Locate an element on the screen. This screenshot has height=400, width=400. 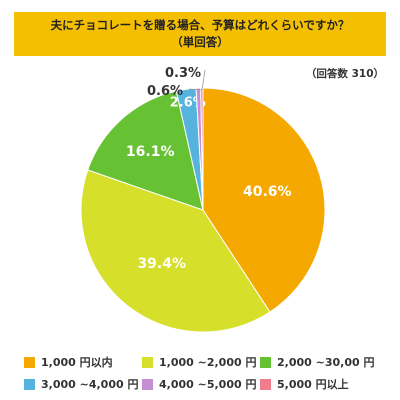
legend-item-2: 1,000 ~2,000 円 is located at coordinates (201, 362).